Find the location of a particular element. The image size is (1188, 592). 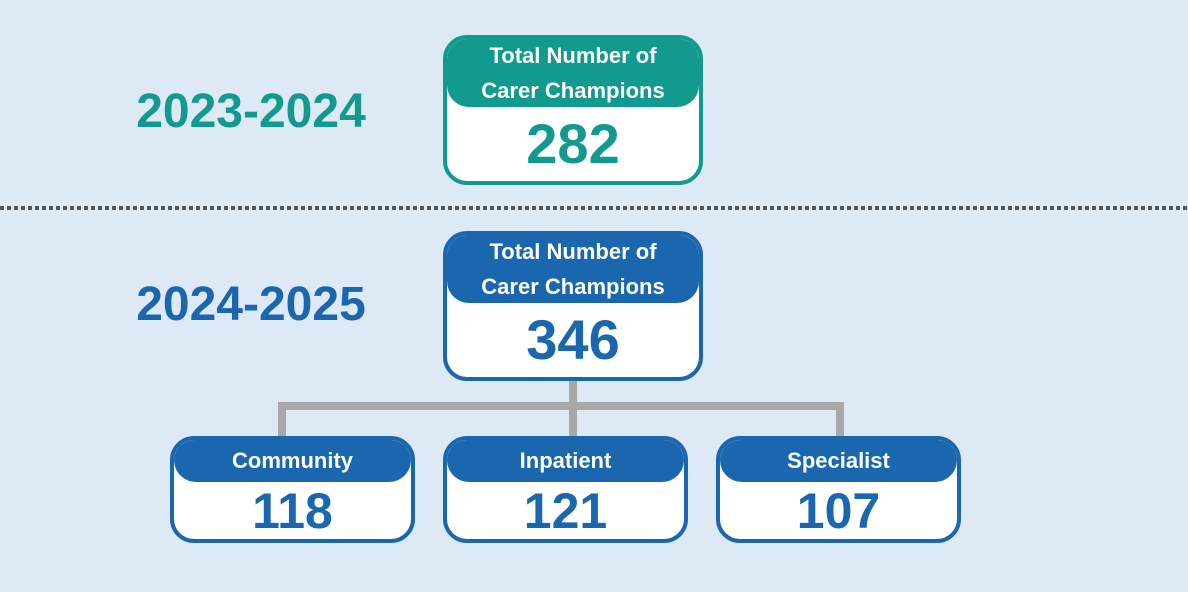

breakdown-box: Specialist 107 is located at coordinates (838, 489).